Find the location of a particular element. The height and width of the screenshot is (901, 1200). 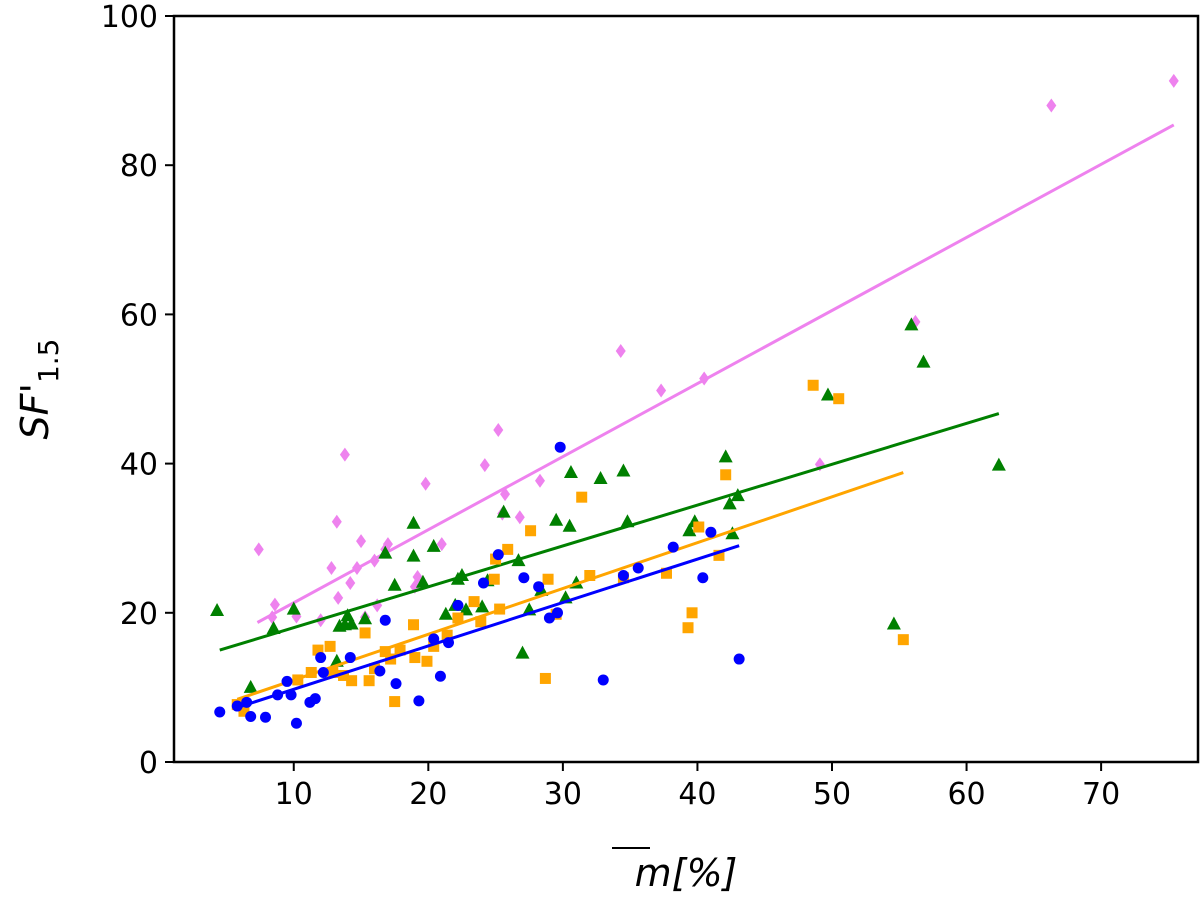

y-tick-label: 100 is located at coordinates (129, 17).